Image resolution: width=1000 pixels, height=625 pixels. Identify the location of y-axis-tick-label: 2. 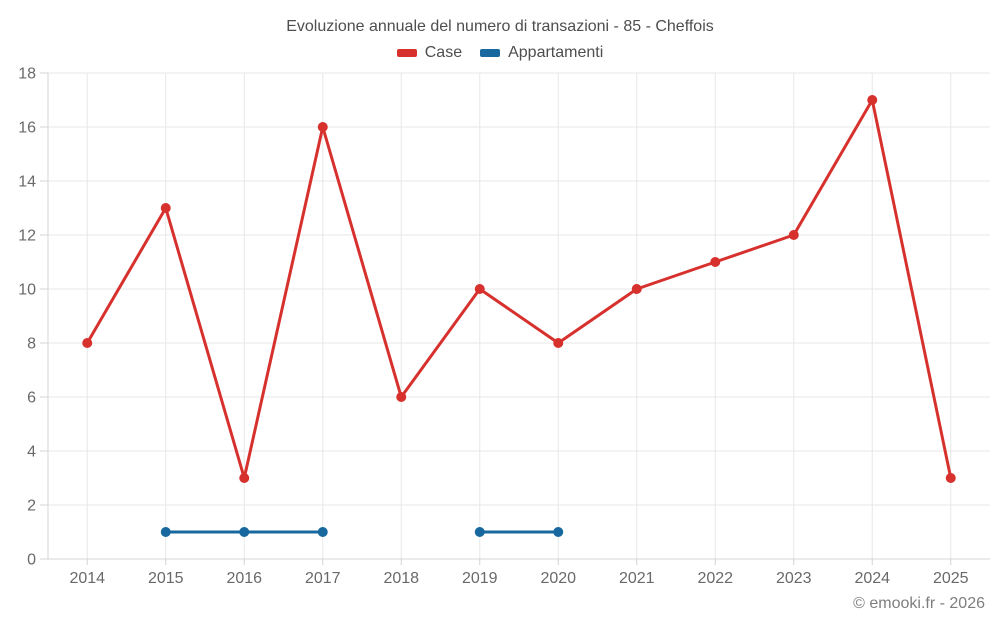
(31, 506).